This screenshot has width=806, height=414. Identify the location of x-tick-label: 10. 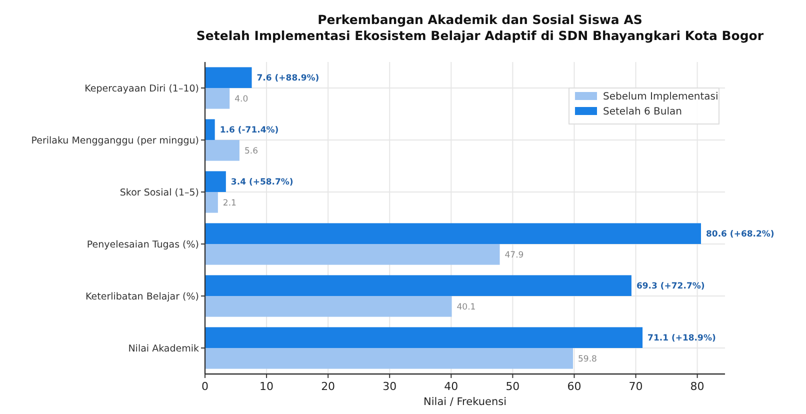
(267, 386).